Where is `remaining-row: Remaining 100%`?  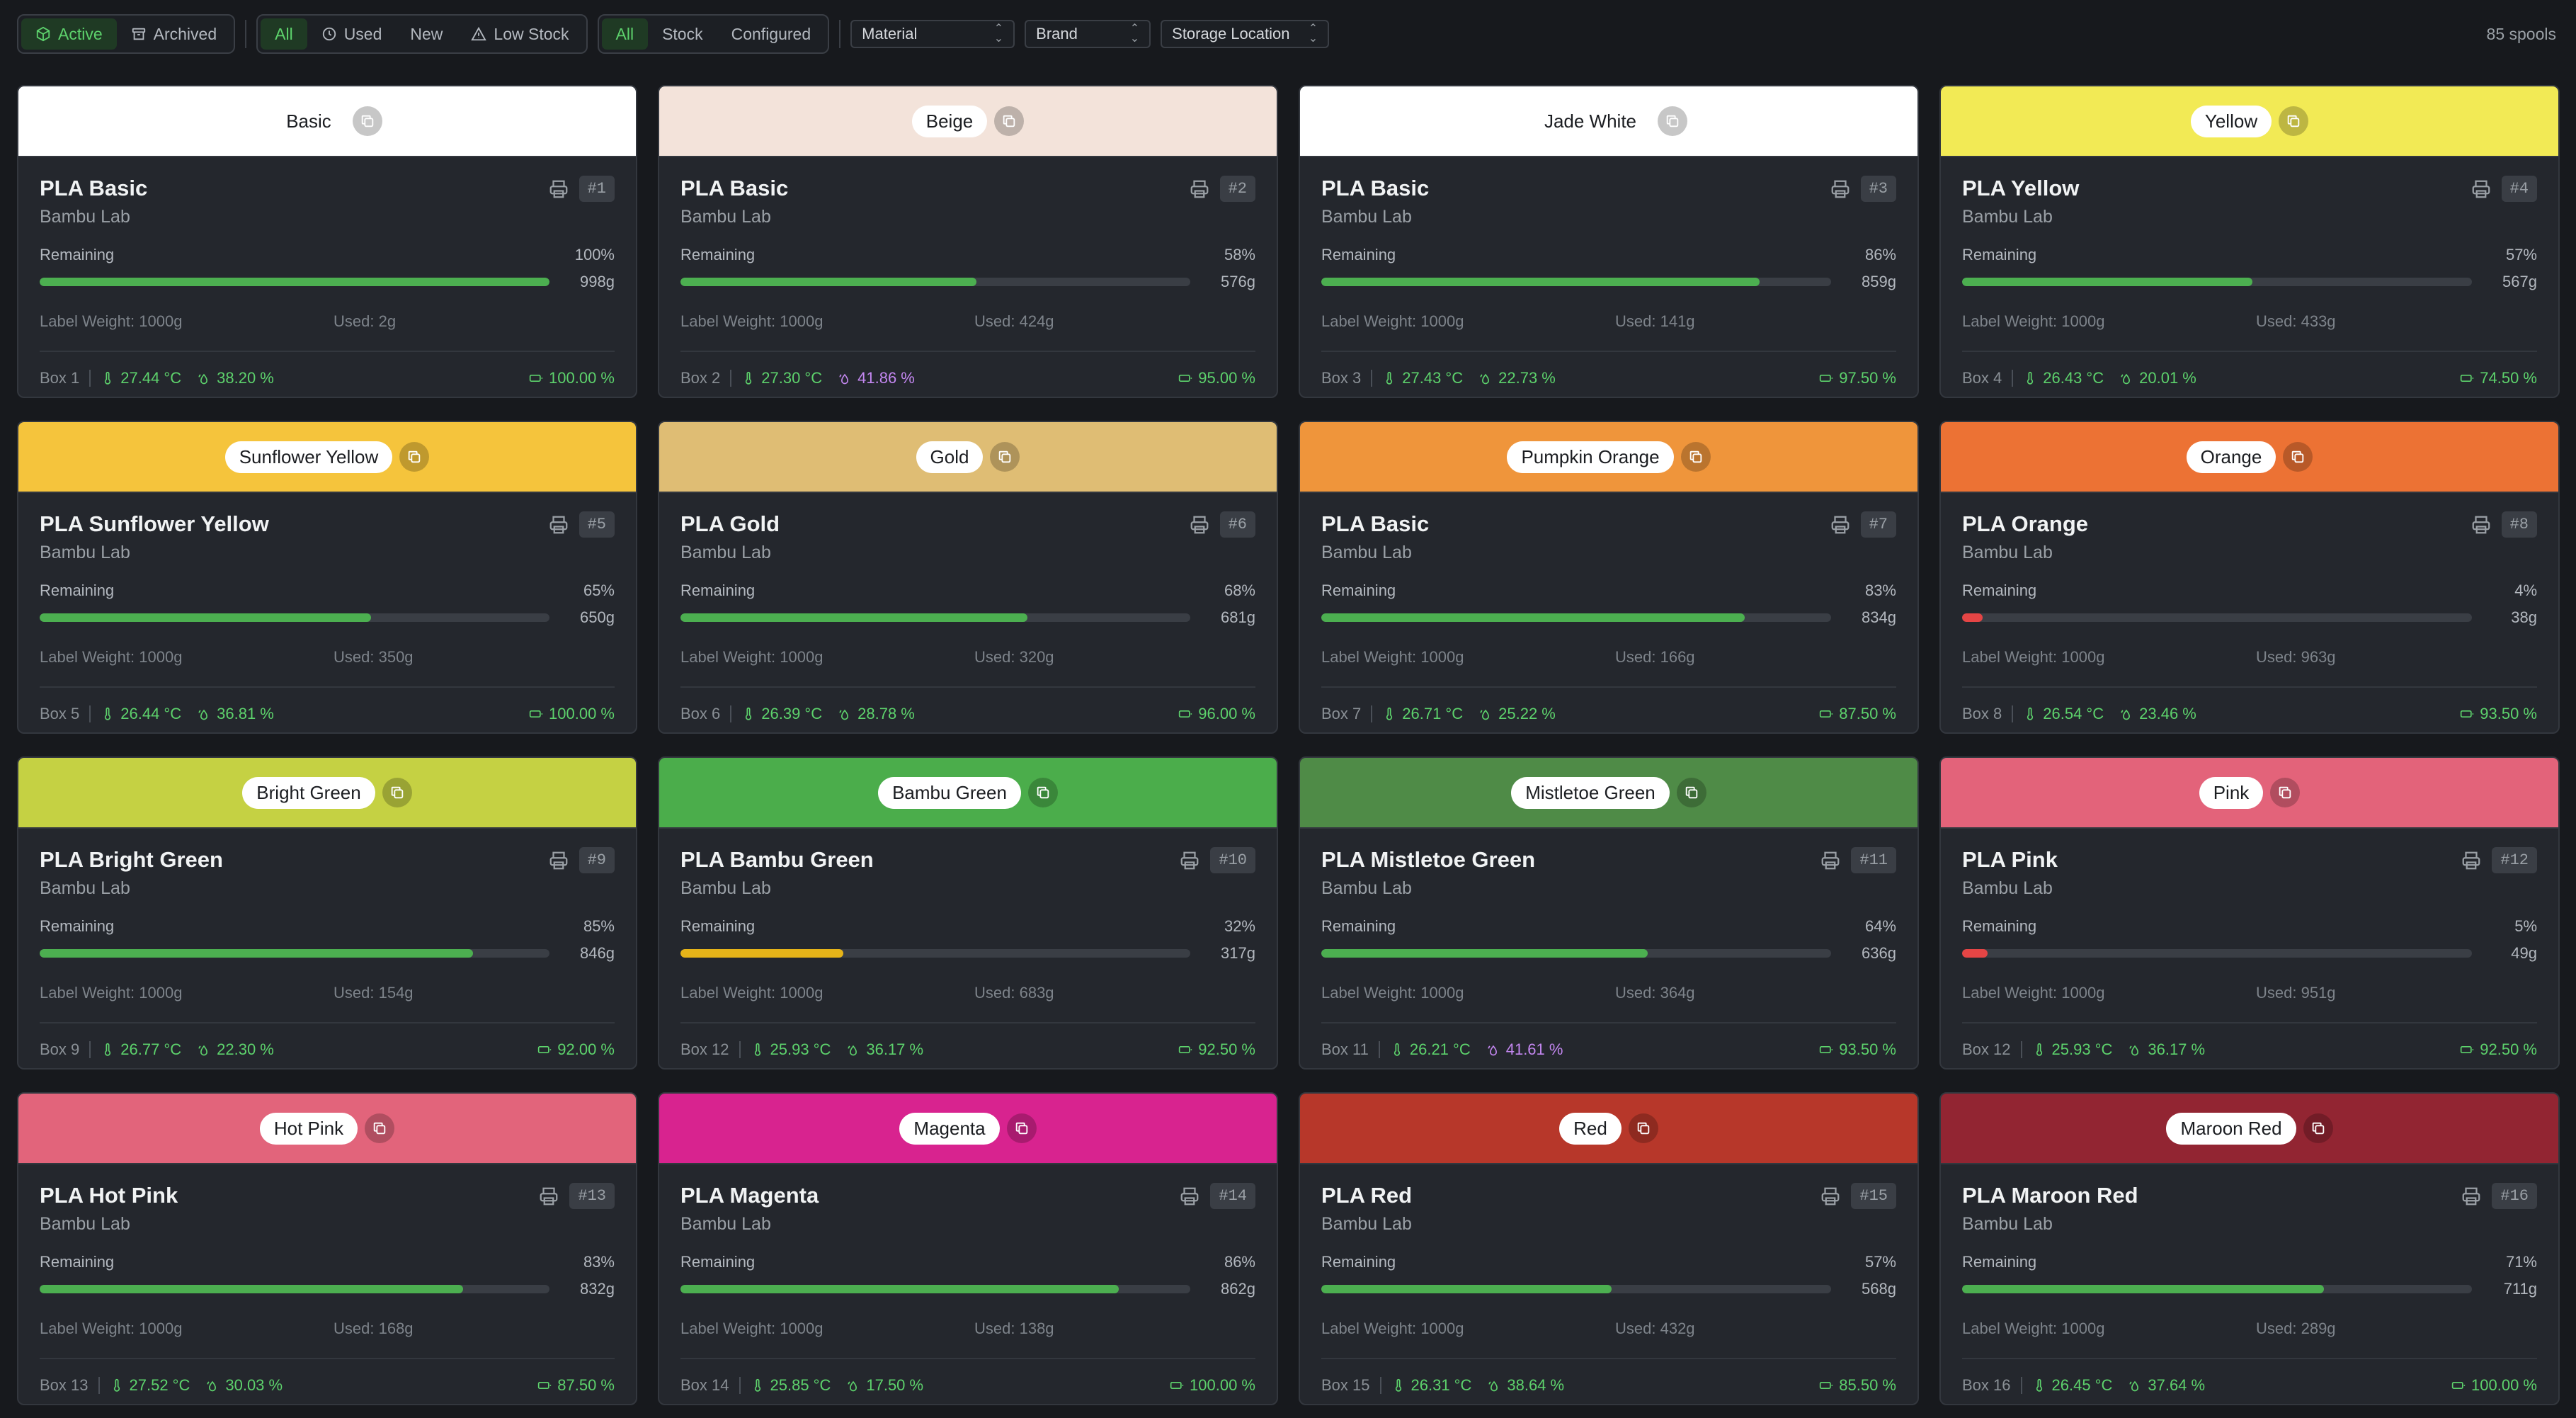 remaining-row: Remaining 100% is located at coordinates (327, 255).